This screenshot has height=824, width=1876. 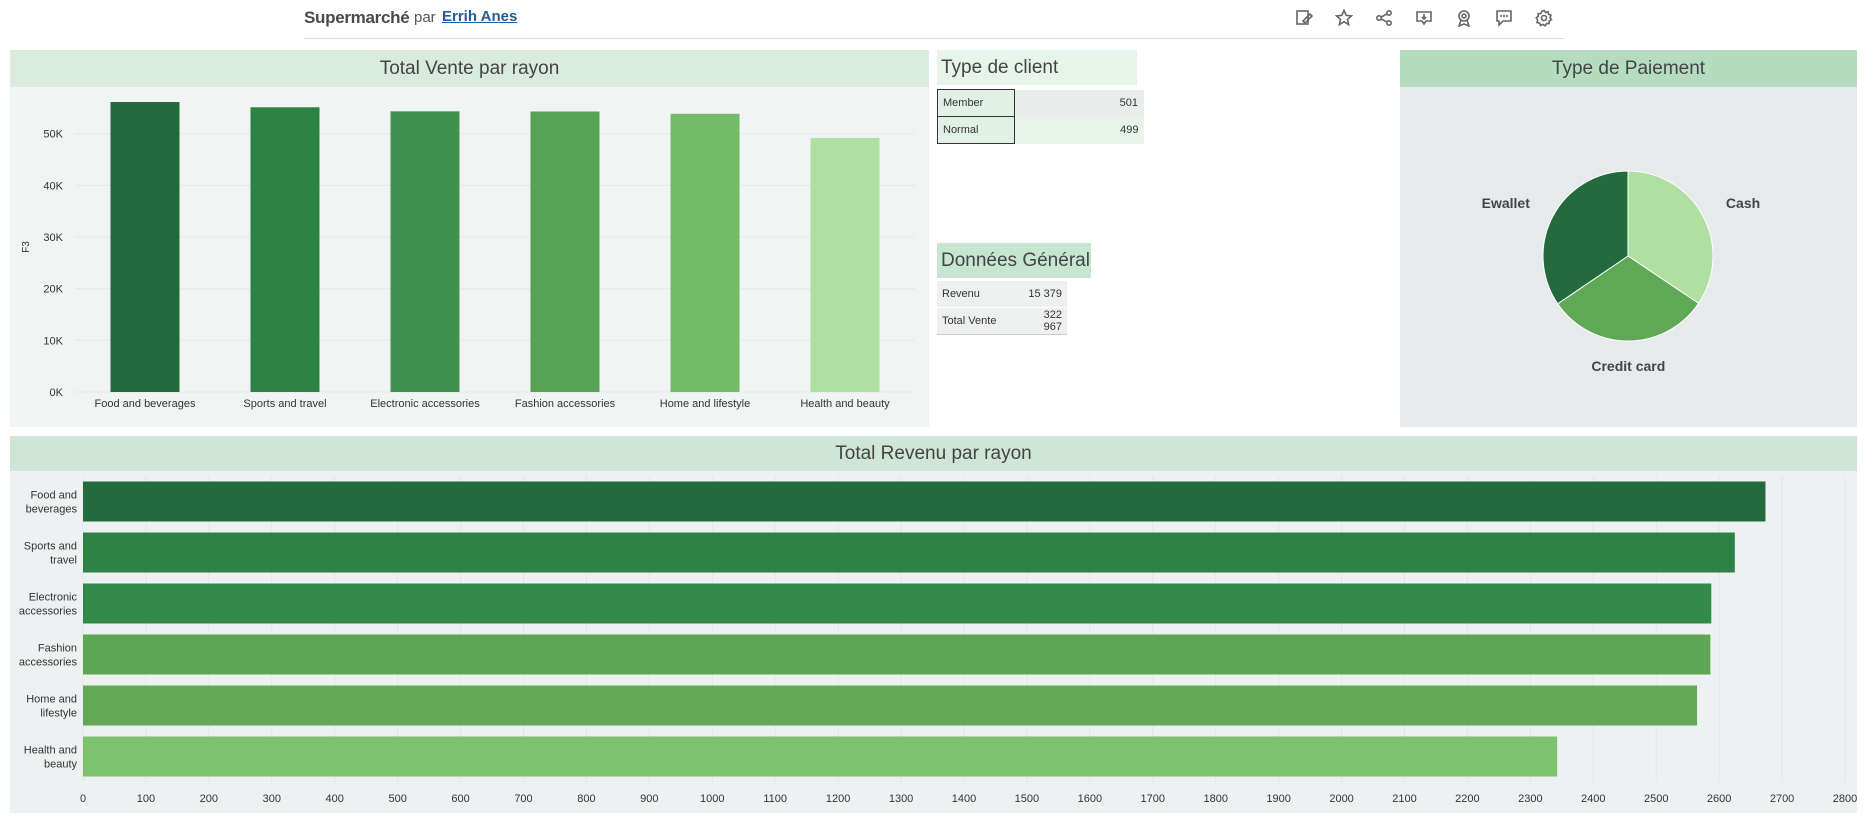 I want to click on sales-chart-title: Total Vente par rayon, so click(x=469, y=68).